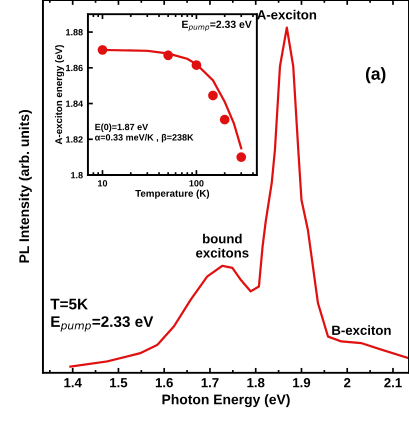 This screenshot has height=430, width=409. What do you see at coordinates (75, 103) in the screenshot?
I see `y-tick-label: 1.84` at bounding box center [75, 103].